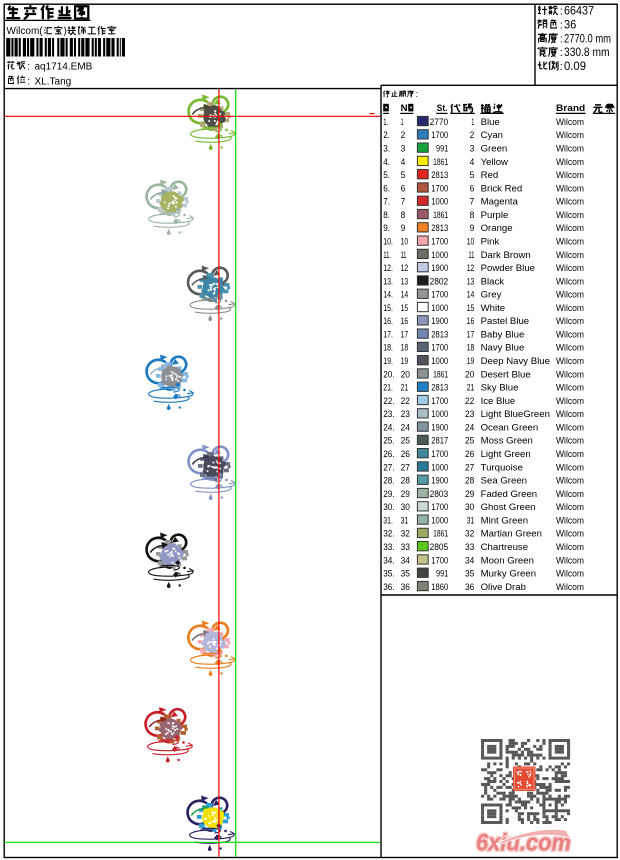  I want to click on svg-text: Cyan, so click(492, 135).